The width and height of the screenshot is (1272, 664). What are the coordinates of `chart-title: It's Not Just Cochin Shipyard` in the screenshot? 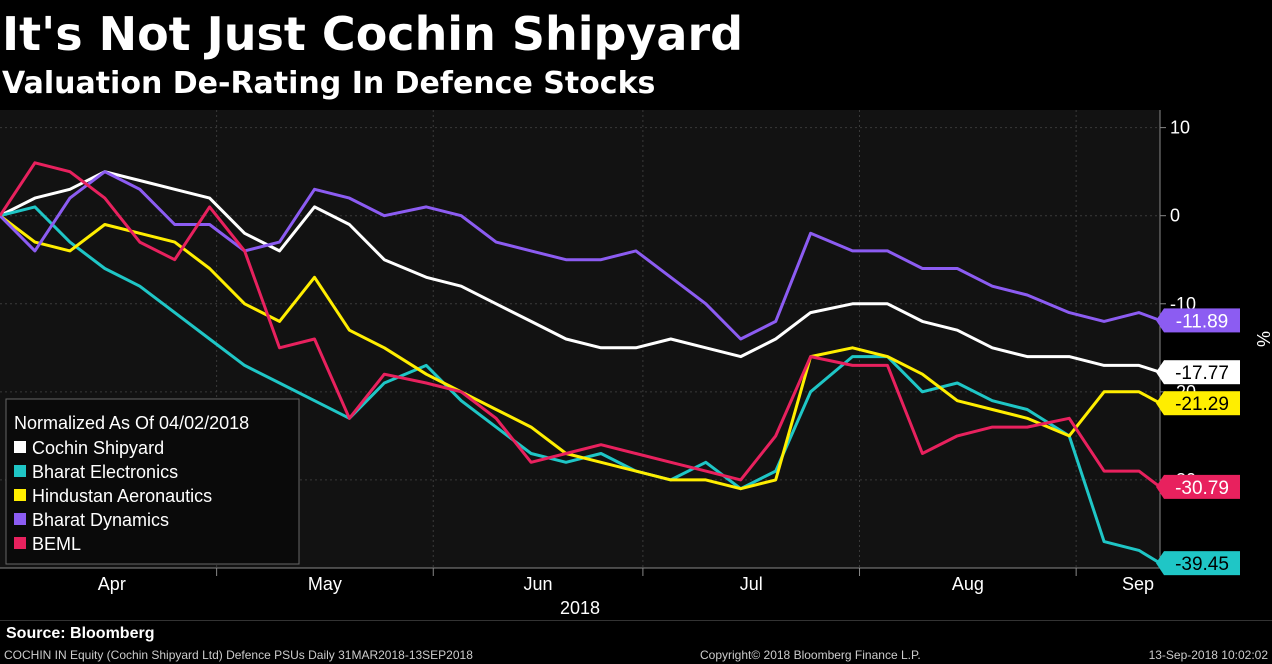 It's located at (373, 34).